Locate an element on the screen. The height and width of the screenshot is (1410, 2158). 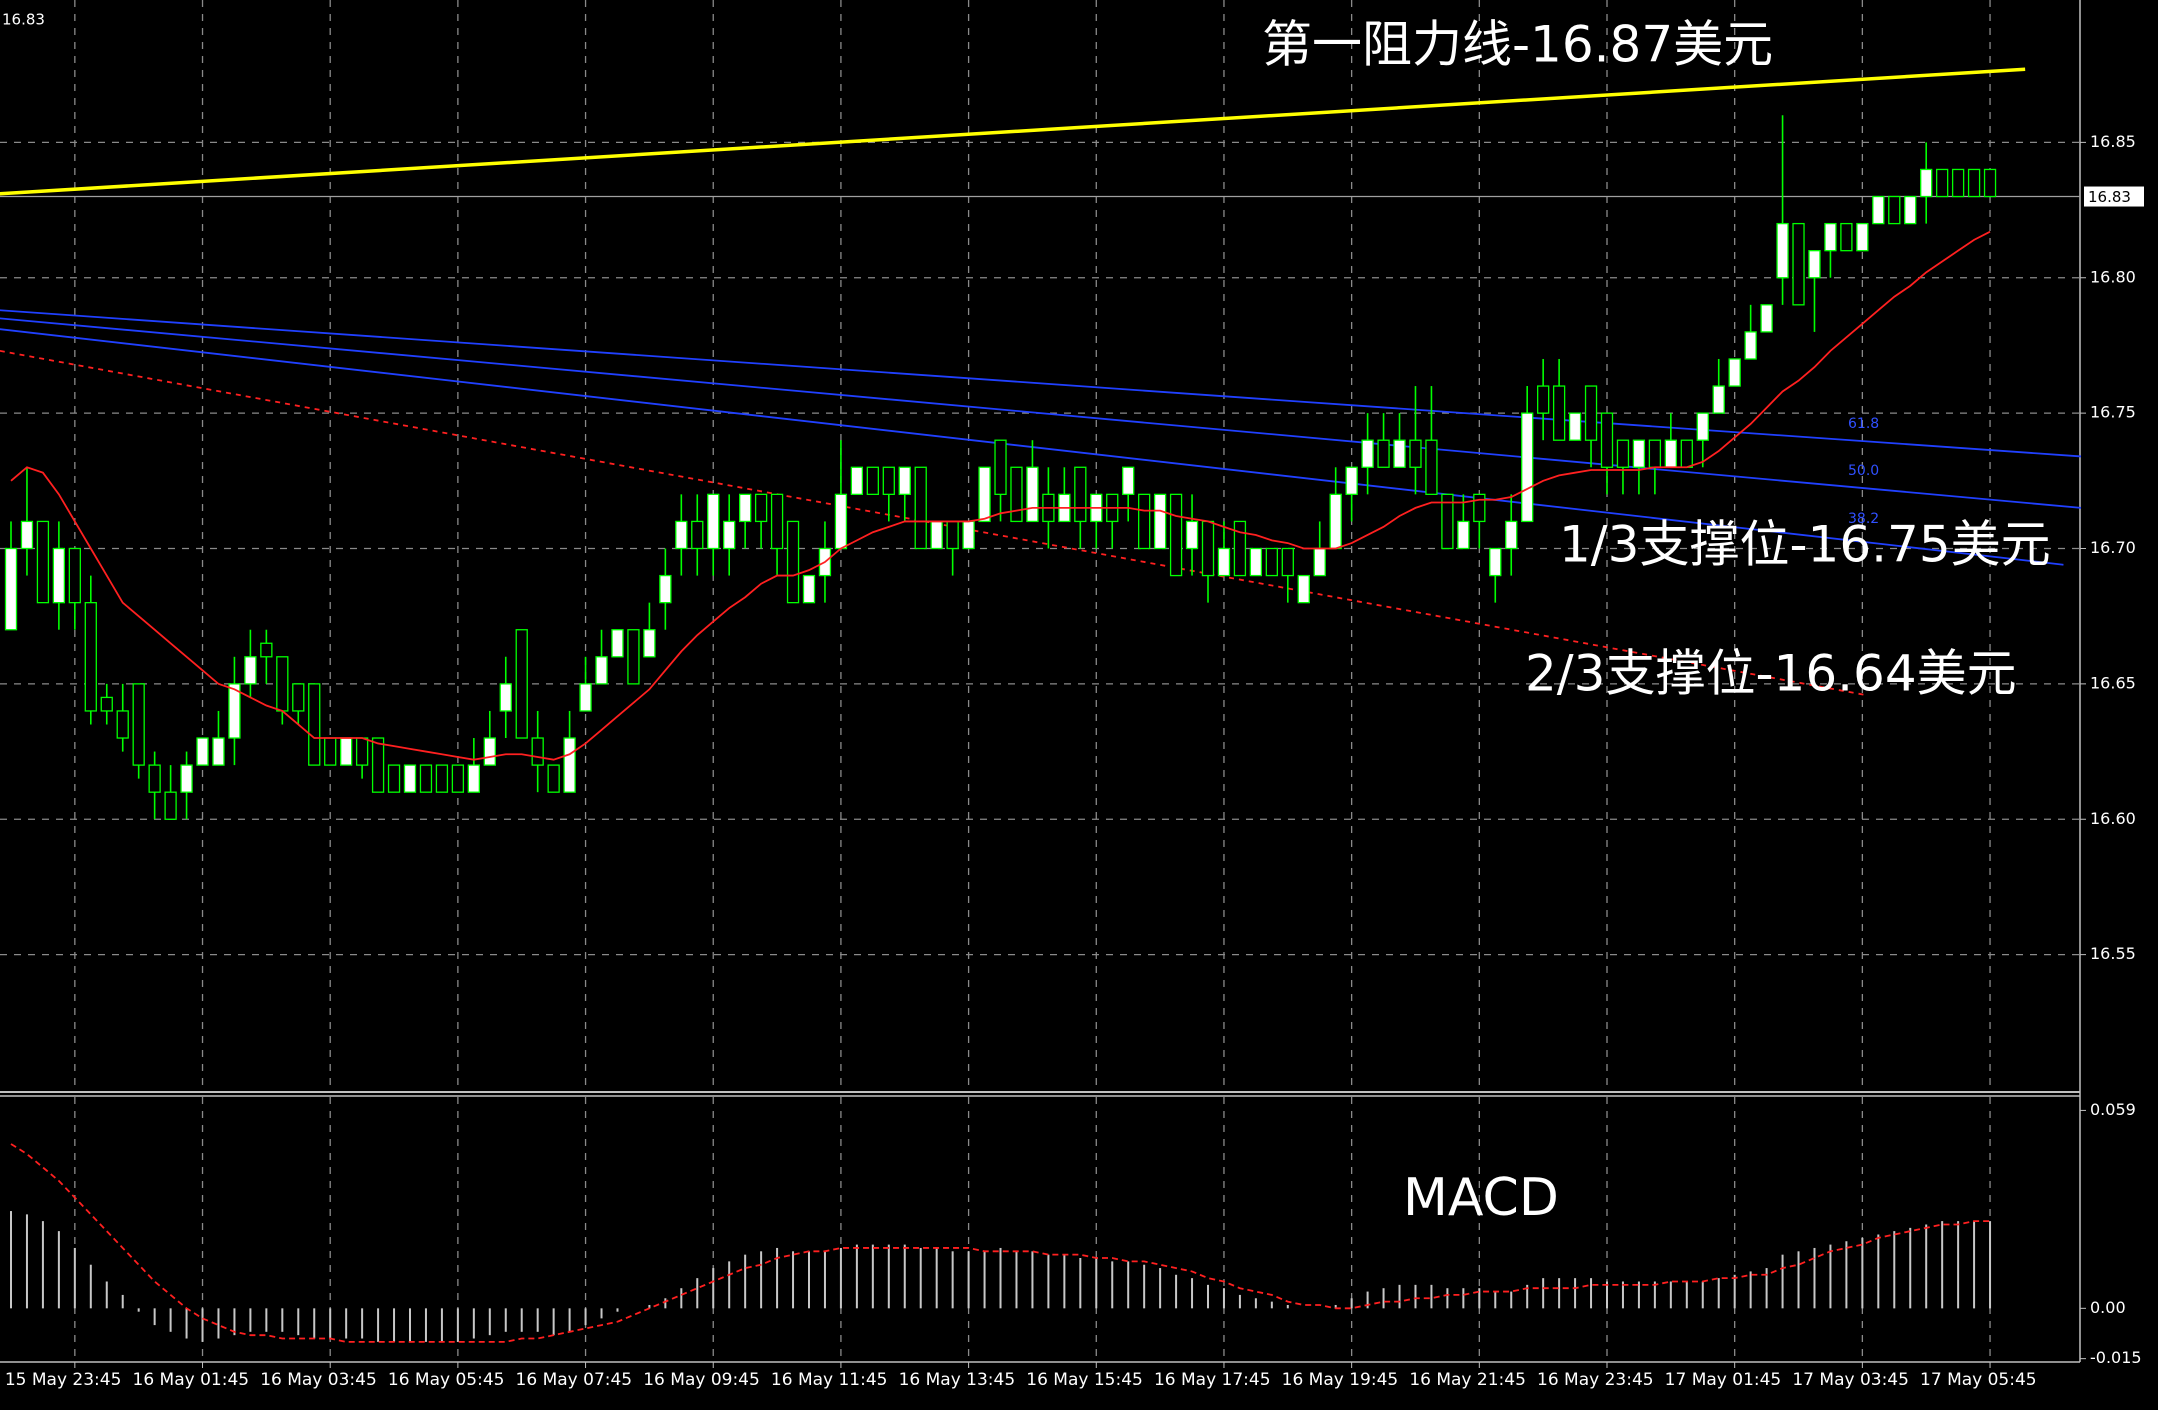
y-tick-label: 16.85 is located at coordinates (2113, 141).